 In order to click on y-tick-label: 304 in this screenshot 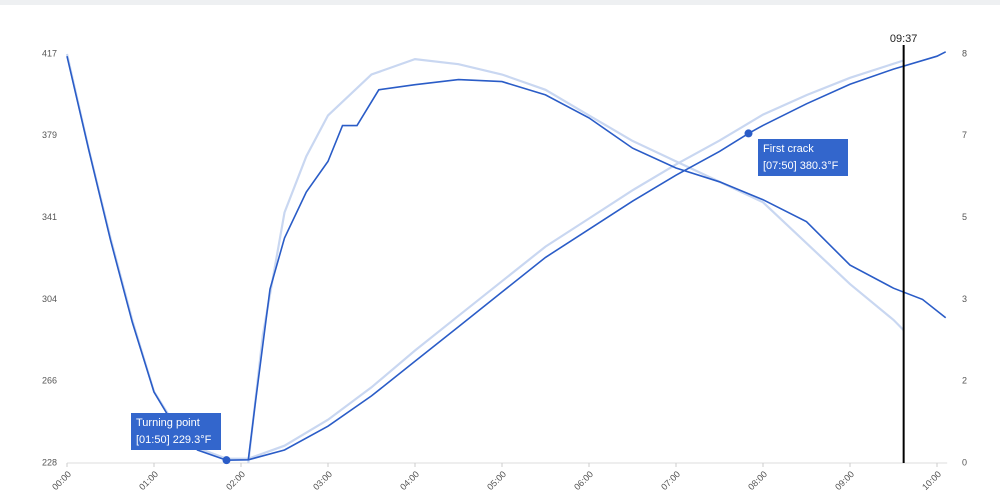, I will do `click(49, 299)`.